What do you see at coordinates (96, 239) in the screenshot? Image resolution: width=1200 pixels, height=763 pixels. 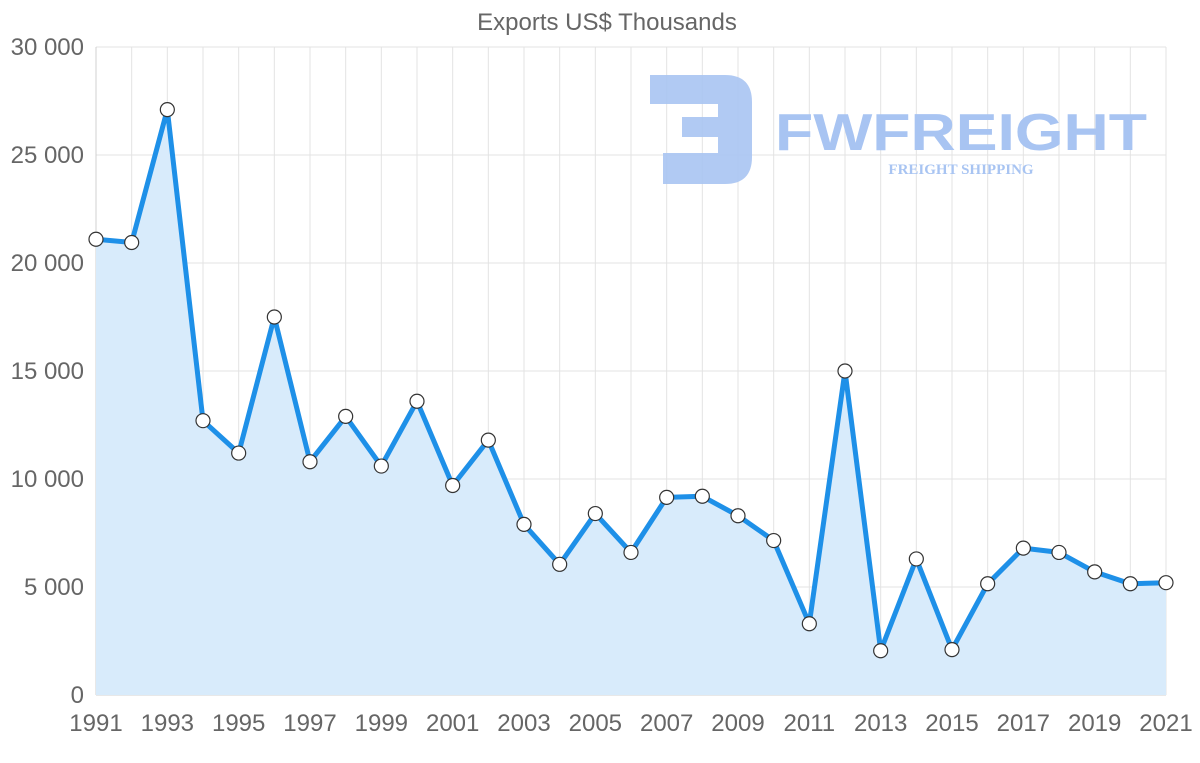 I see `data-point-1991` at bounding box center [96, 239].